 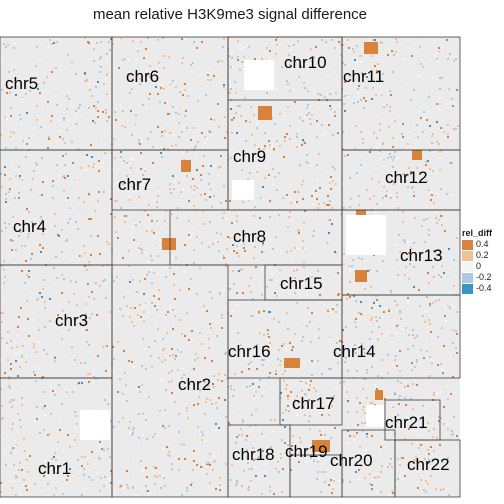 I want to click on enriched-patch, so click(x=169, y=244).